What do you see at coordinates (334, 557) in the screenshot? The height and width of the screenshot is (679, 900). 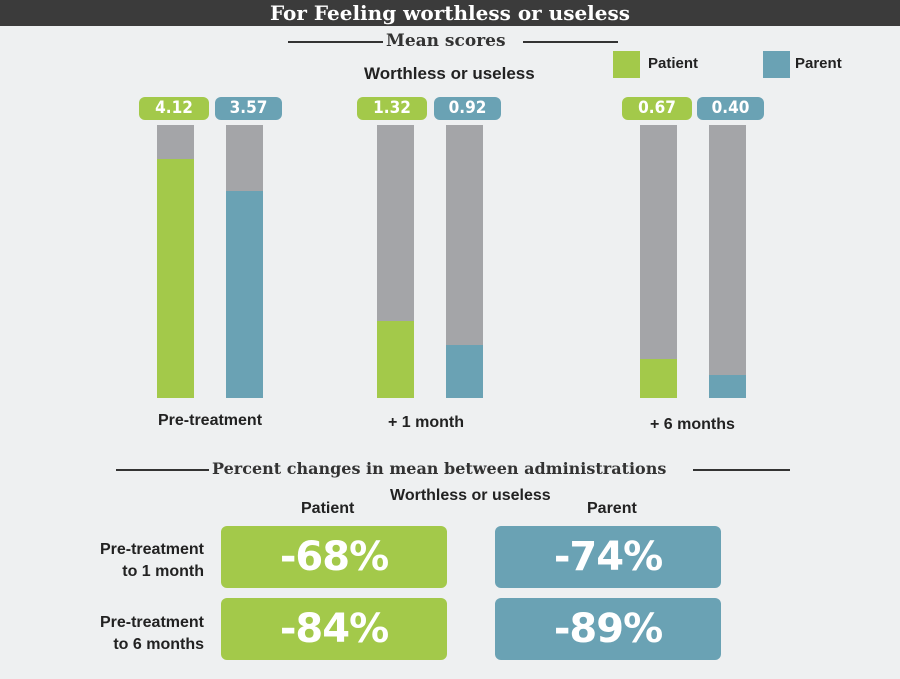 I see `percent-patient-1-month: -68%` at bounding box center [334, 557].